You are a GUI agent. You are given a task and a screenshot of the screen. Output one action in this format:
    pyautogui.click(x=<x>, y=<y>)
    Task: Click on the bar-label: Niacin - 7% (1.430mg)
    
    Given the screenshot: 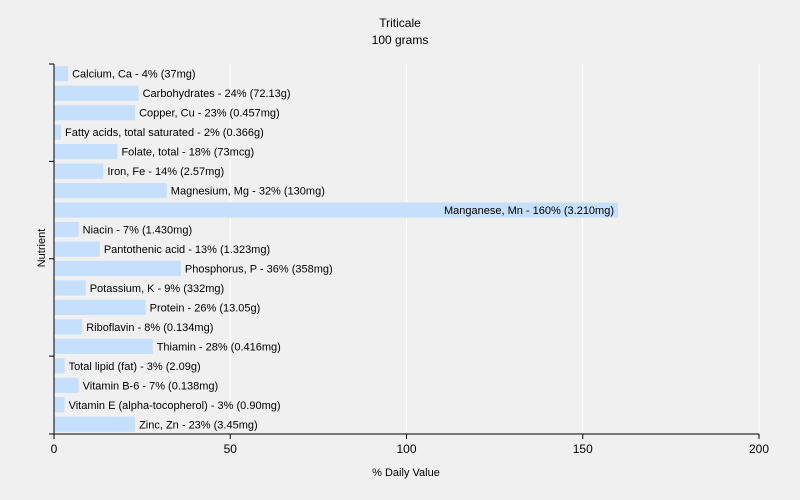 What is the action you would take?
    pyautogui.click(x=137, y=231)
    